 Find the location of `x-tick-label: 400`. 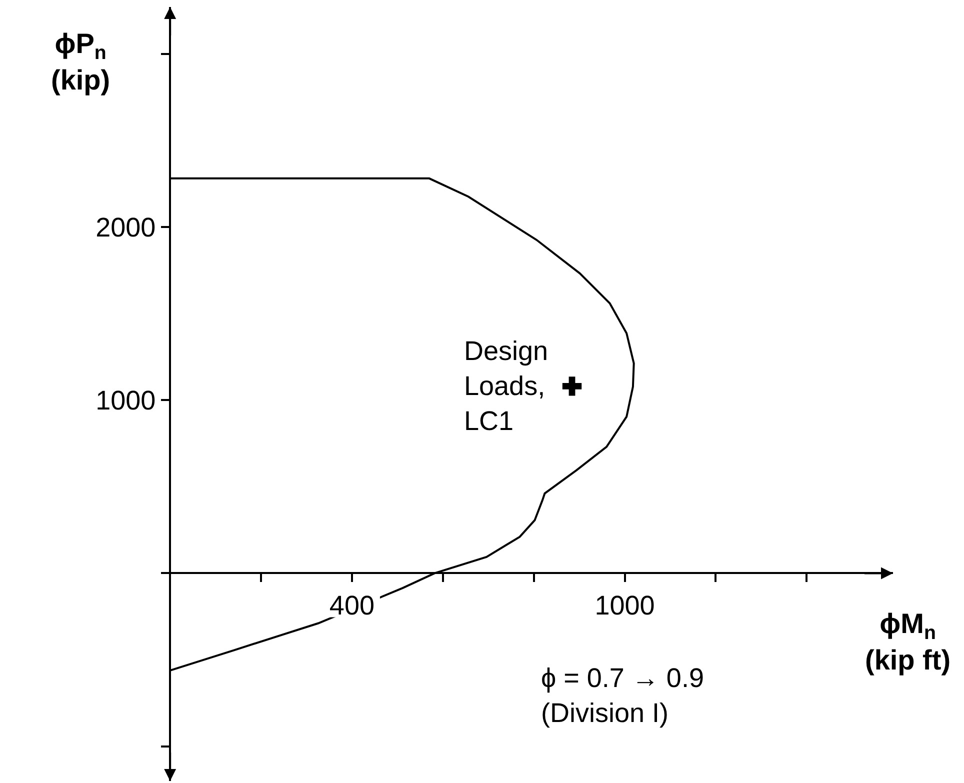

x-tick-label: 400 is located at coordinates (351, 605).